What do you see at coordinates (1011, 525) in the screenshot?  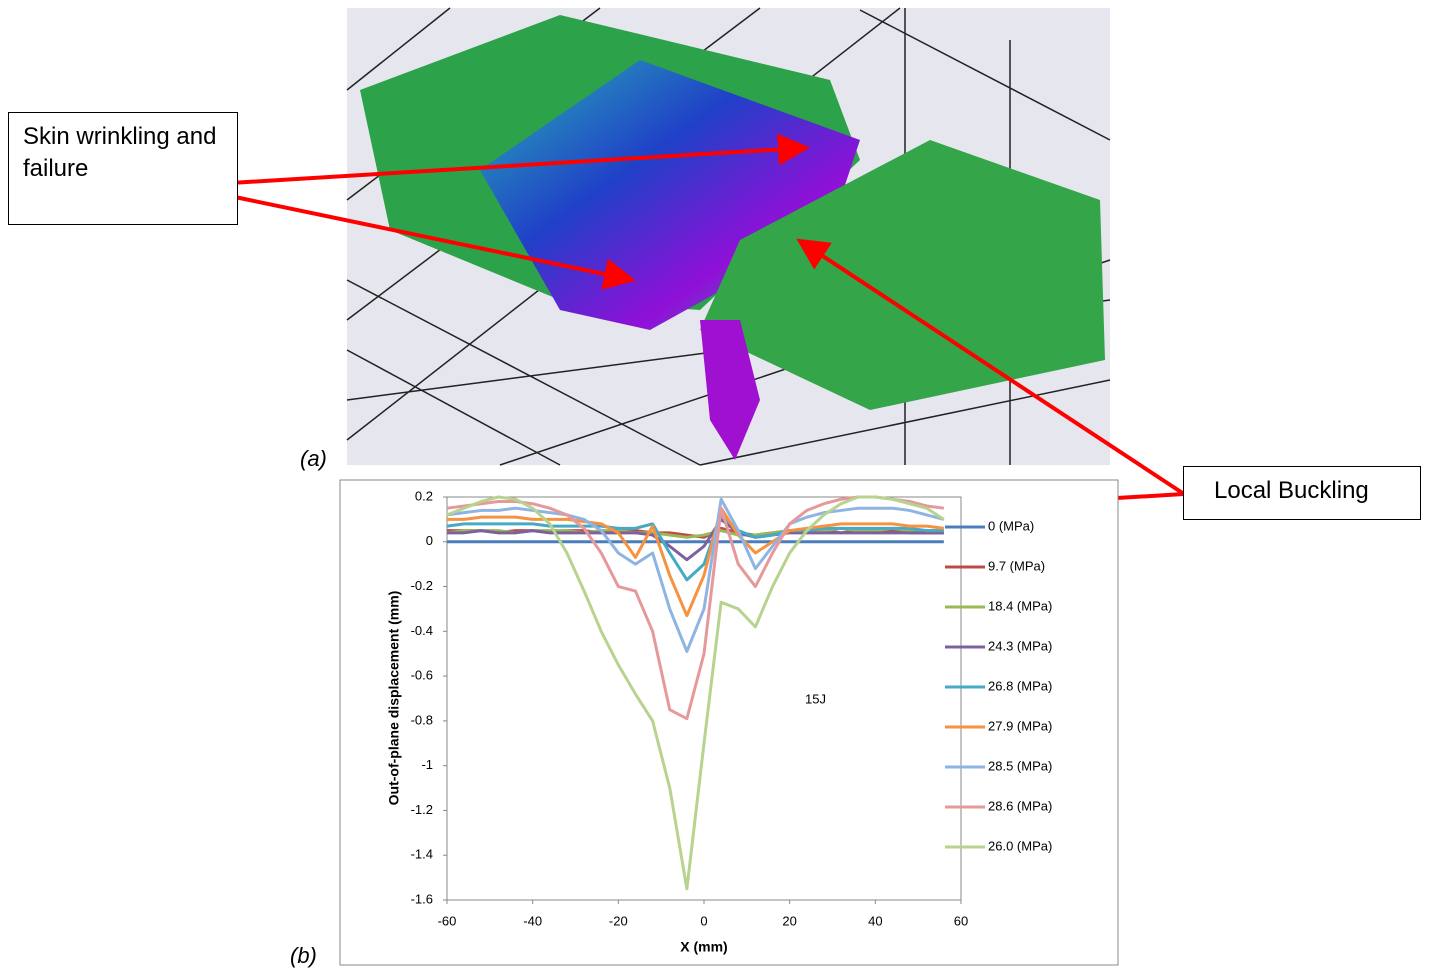 I see `legend-label: 0 (MPa)` at bounding box center [1011, 525].